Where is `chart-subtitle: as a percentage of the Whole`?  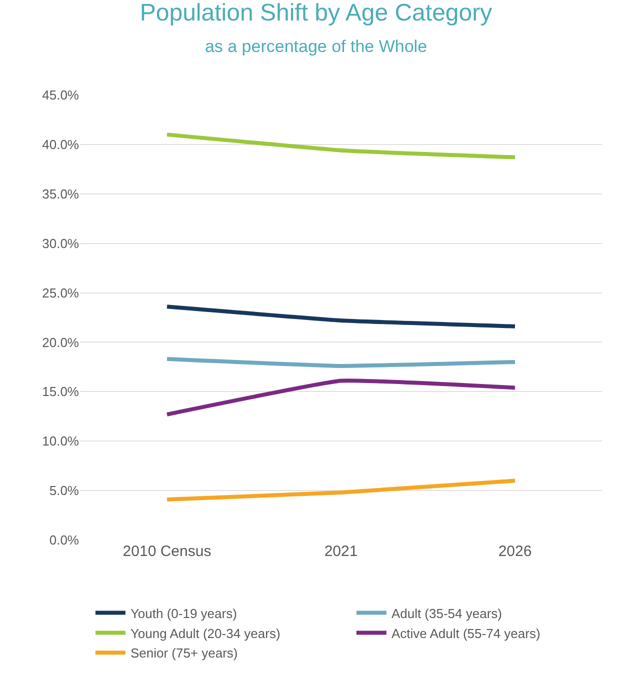
chart-subtitle: as a percentage of the Whole is located at coordinates (316, 46).